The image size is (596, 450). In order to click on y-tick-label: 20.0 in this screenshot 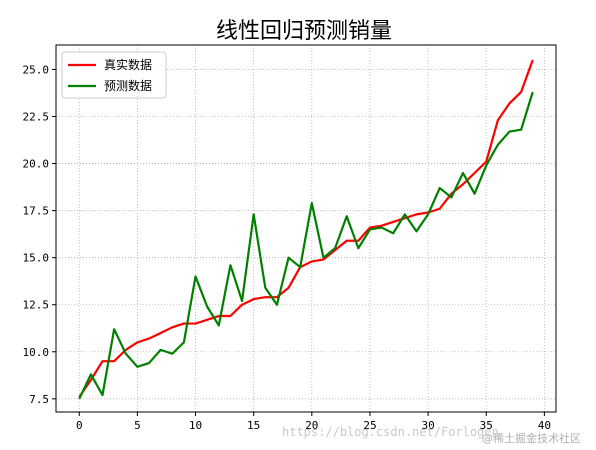, I will do `click(36, 164)`.